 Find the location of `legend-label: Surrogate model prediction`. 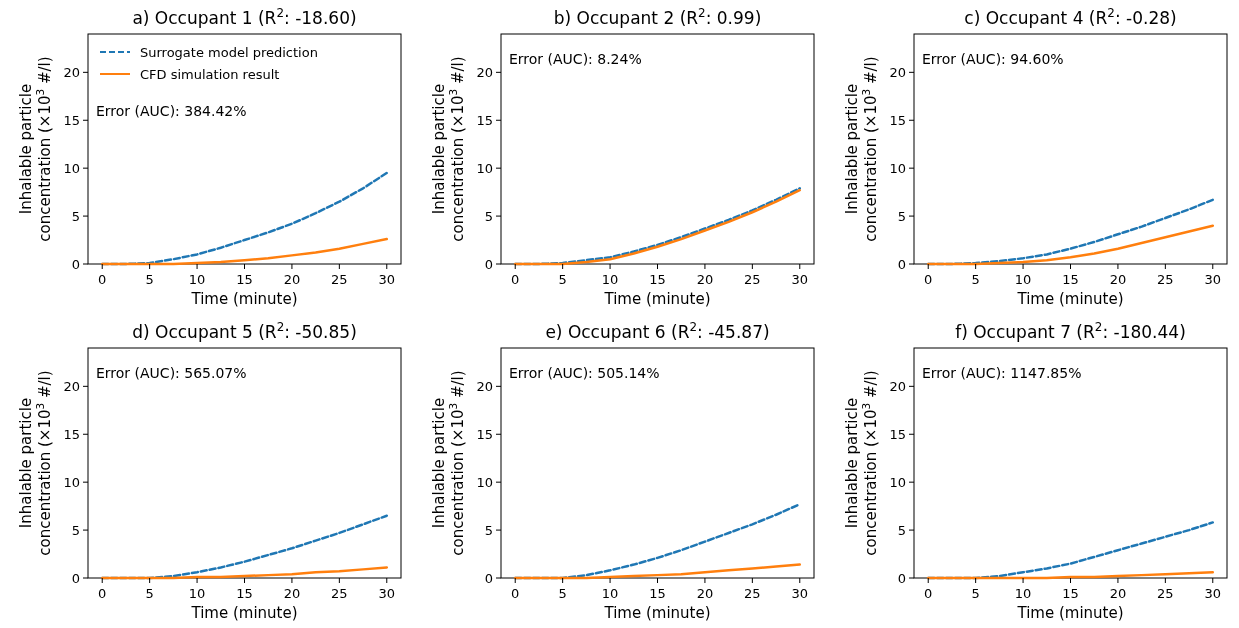

legend-label: Surrogate model prediction is located at coordinates (229, 52).